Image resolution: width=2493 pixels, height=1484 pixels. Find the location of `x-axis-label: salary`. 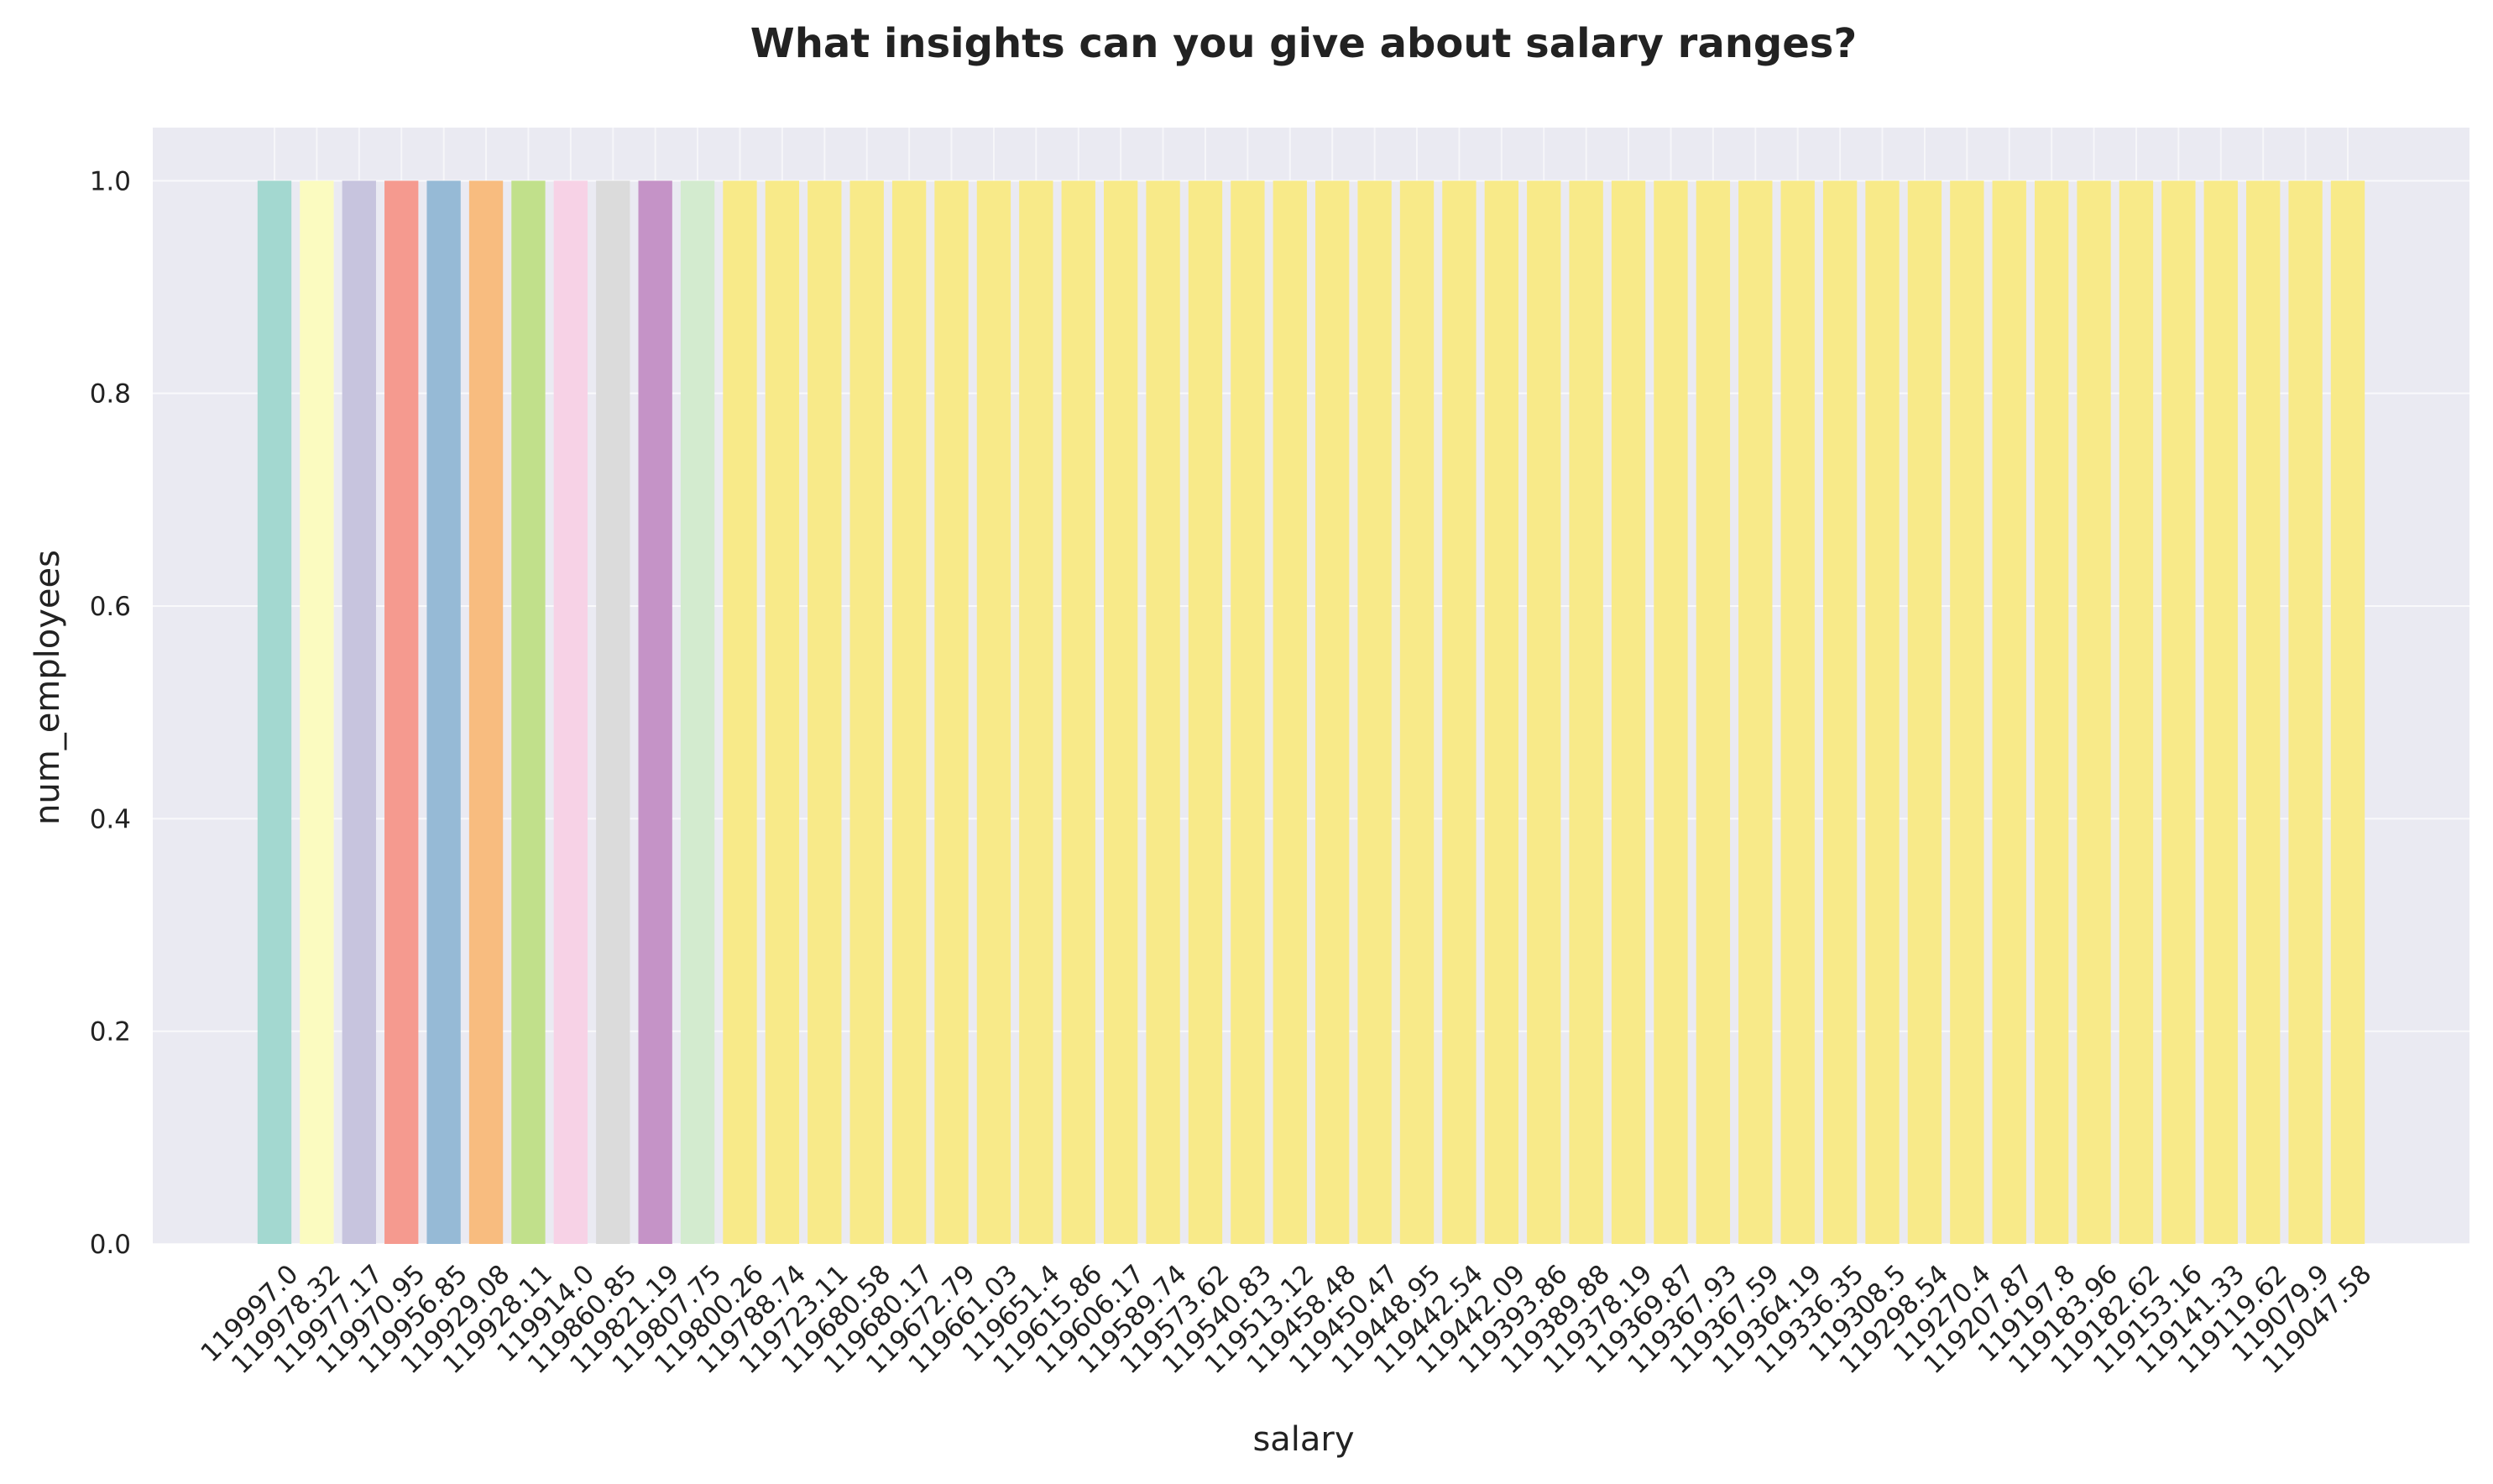

x-axis-label: salary is located at coordinates (1303, 1439).